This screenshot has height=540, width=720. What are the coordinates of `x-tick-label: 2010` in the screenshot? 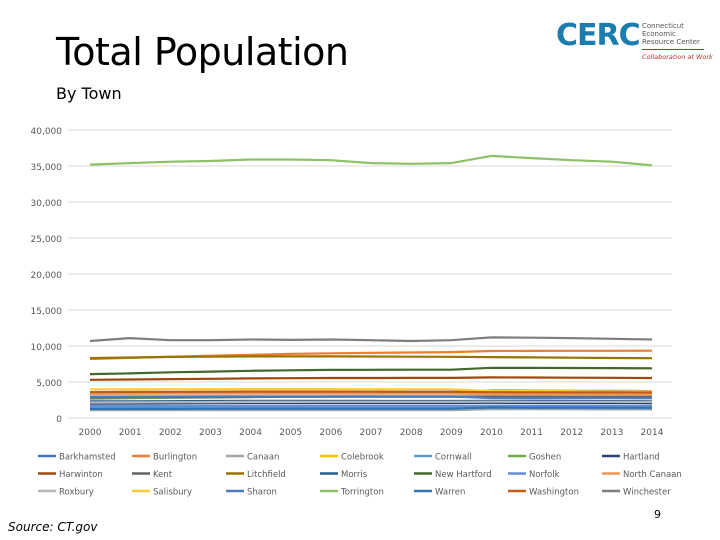 It's located at (491, 433).